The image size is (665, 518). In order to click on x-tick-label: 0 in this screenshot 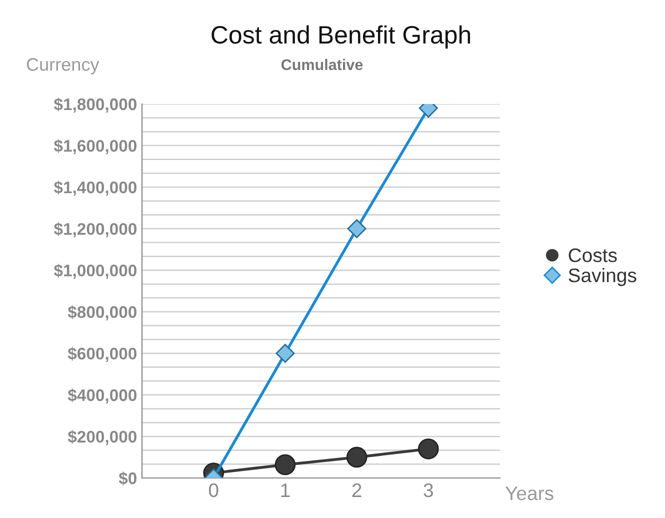, I will do `click(213, 490)`.